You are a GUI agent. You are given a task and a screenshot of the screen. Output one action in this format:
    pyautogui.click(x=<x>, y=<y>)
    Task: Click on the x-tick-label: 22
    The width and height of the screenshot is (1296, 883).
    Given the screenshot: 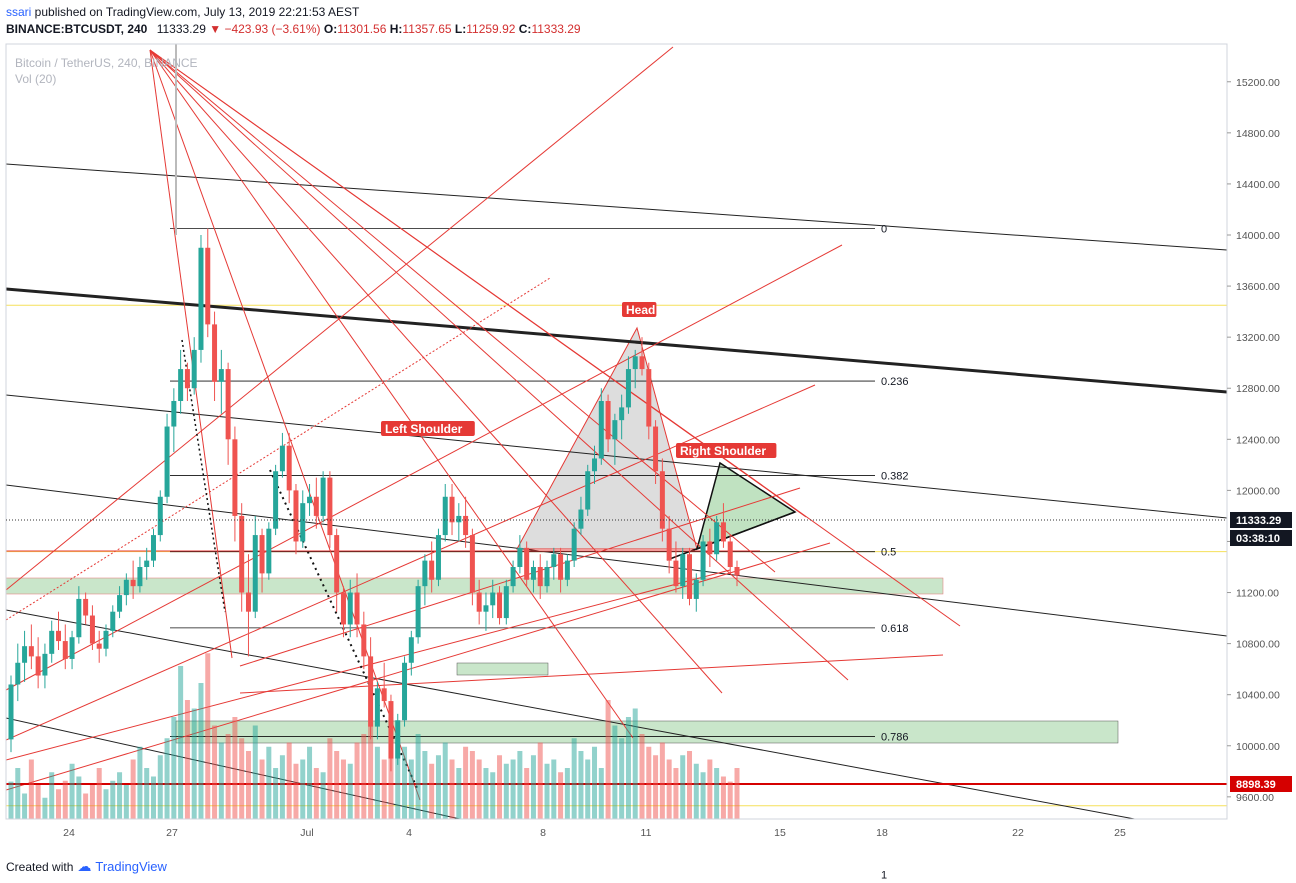 What is the action you would take?
    pyautogui.click(x=1018, y=833)
    